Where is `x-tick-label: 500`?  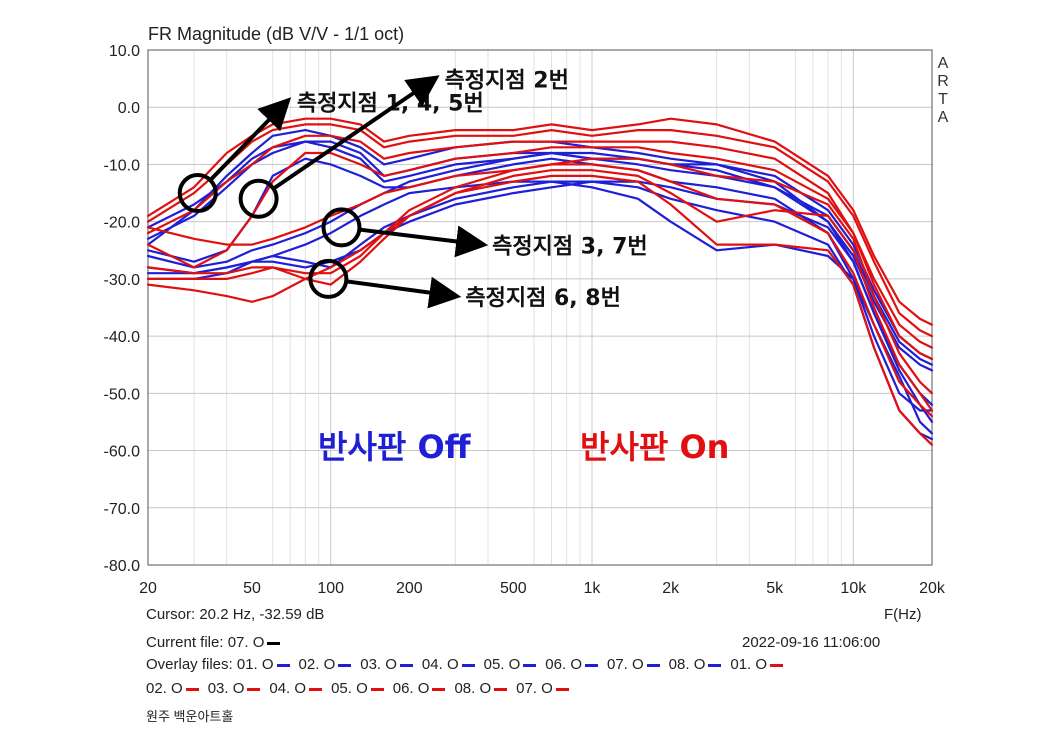
x-tick-label: 500 is located at coordinates (513, 588).